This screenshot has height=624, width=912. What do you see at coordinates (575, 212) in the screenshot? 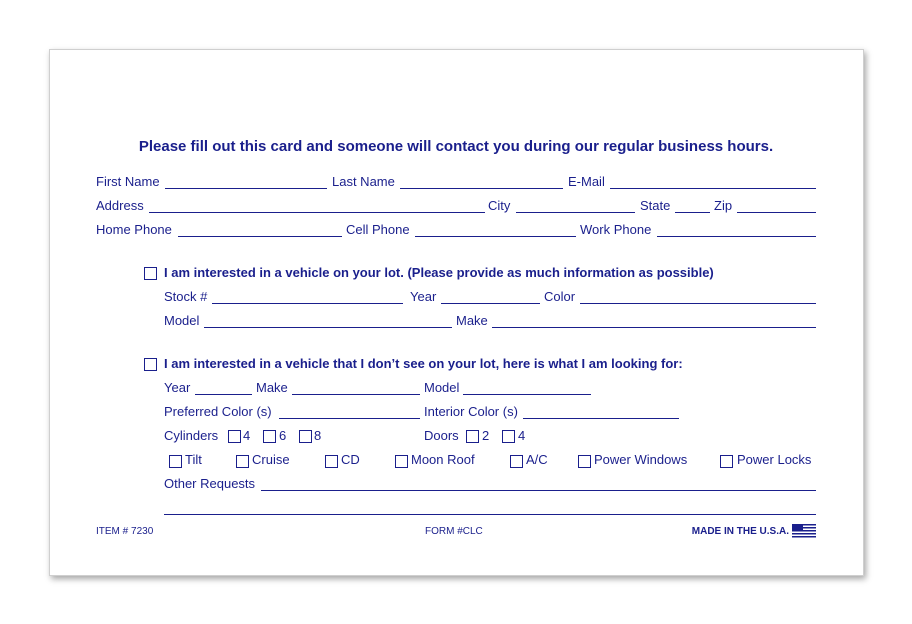
I see `city-field` at bounding box center [575, 212].